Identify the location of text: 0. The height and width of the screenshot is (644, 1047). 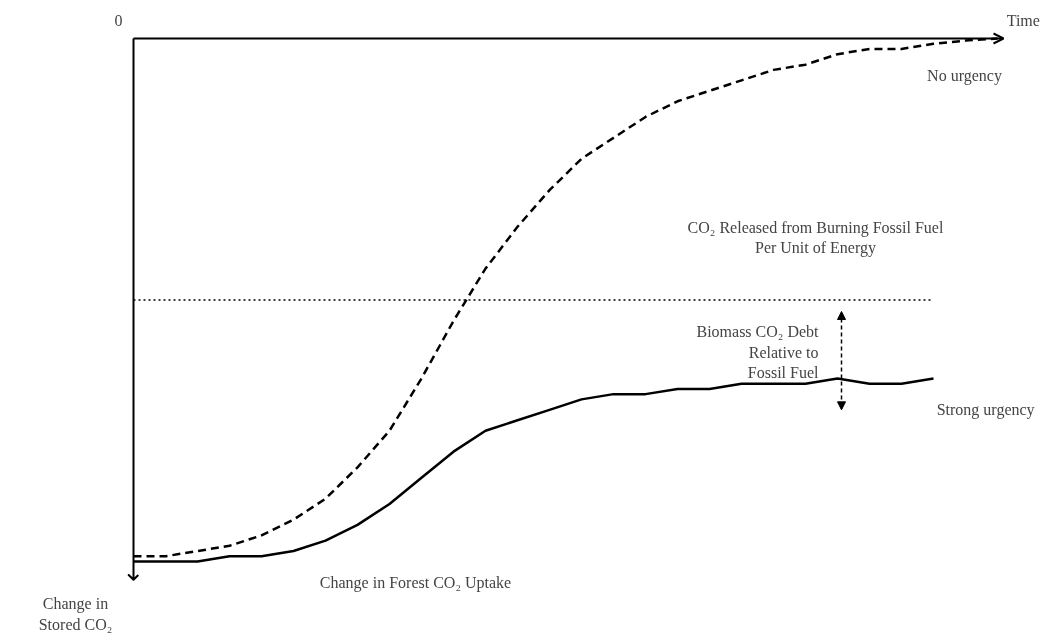
(118, 21).